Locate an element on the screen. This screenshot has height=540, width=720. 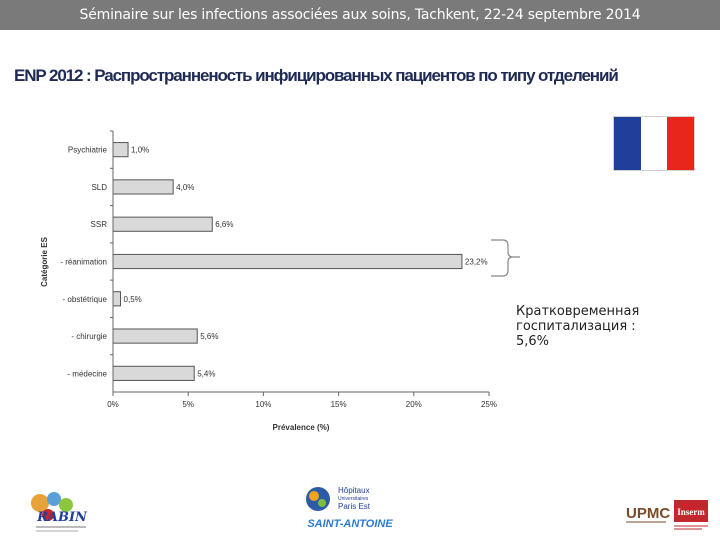
category-label: - réanimation is located at coordinates (83, 262).